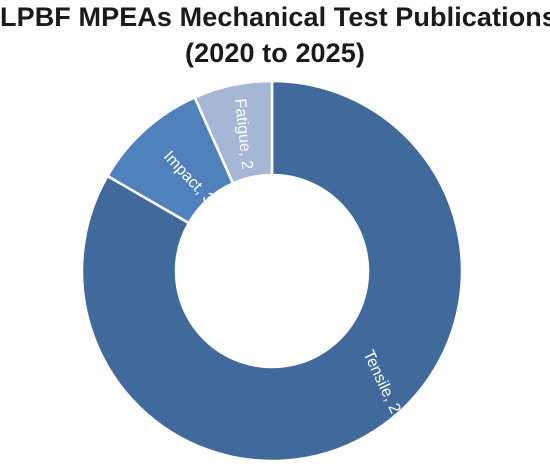  I want to click on chart-title: LPBF MPEAs Mechanical Test Publications, so click(275, 17).